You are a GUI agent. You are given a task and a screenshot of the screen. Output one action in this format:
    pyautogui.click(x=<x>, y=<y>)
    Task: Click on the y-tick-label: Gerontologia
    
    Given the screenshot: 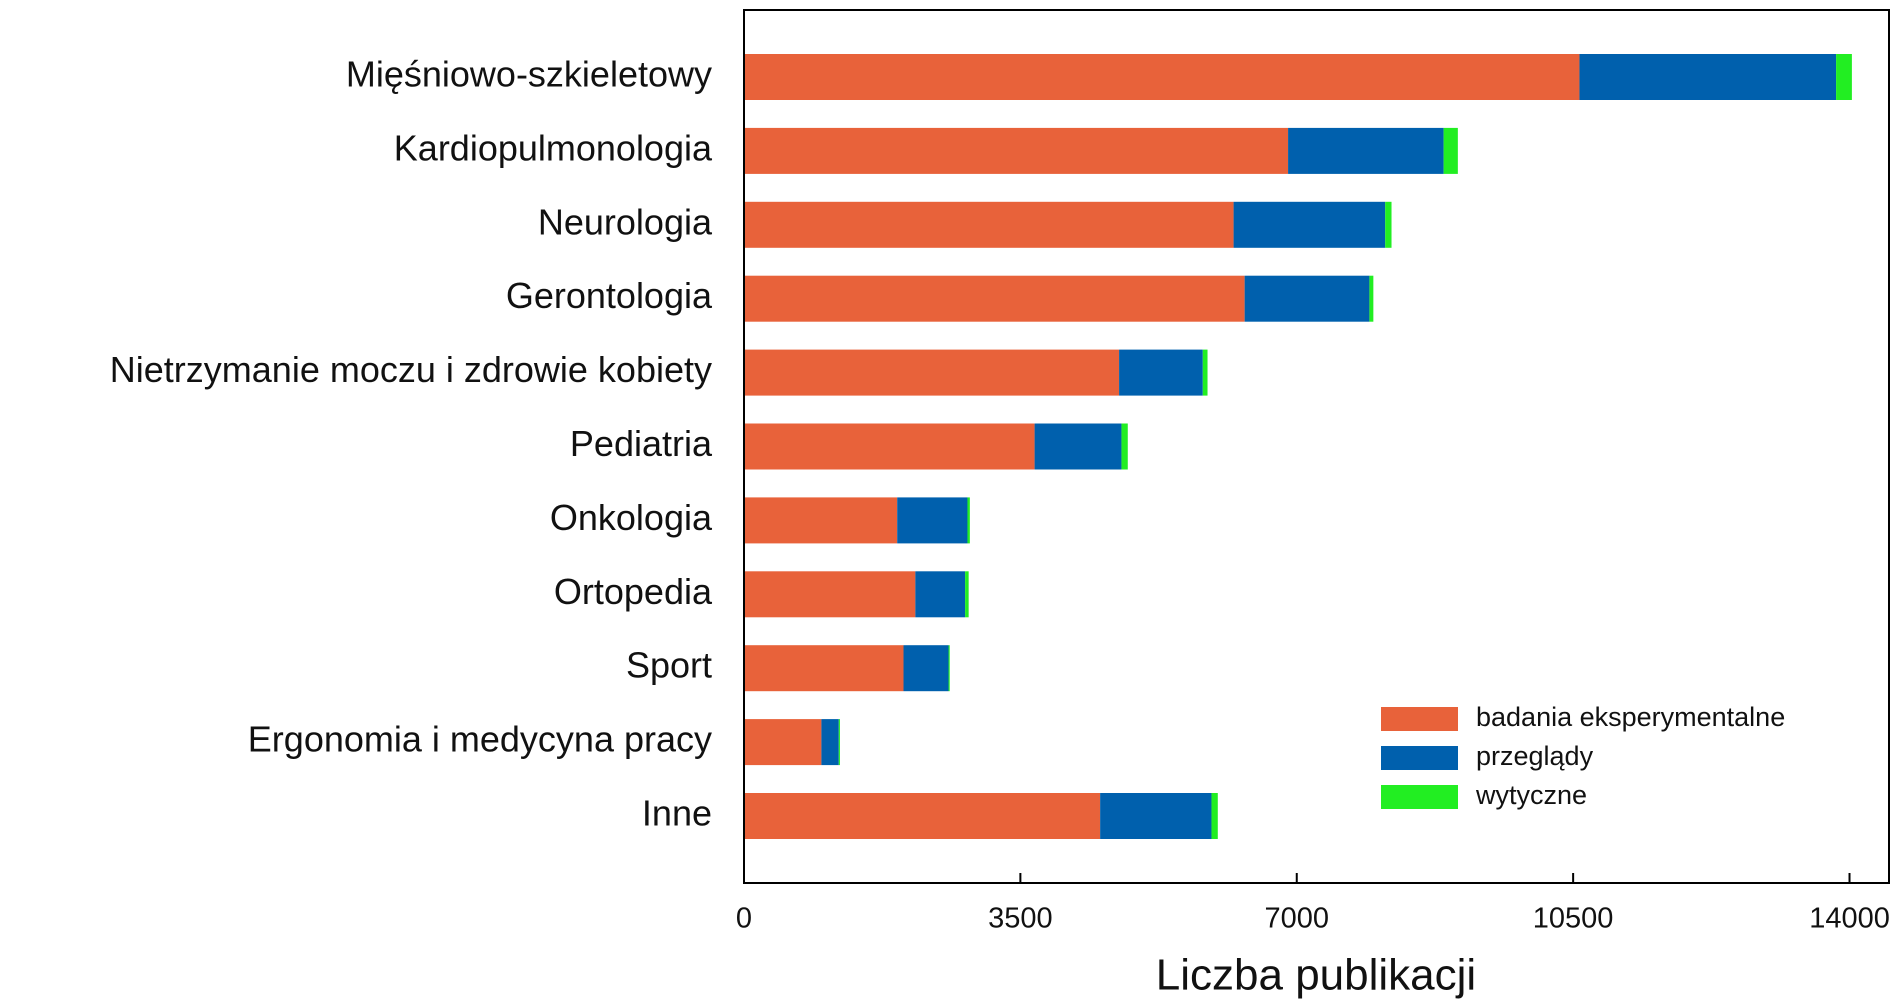 What is the action you would take?
    pyautogui.click(x=609, y=295)
    